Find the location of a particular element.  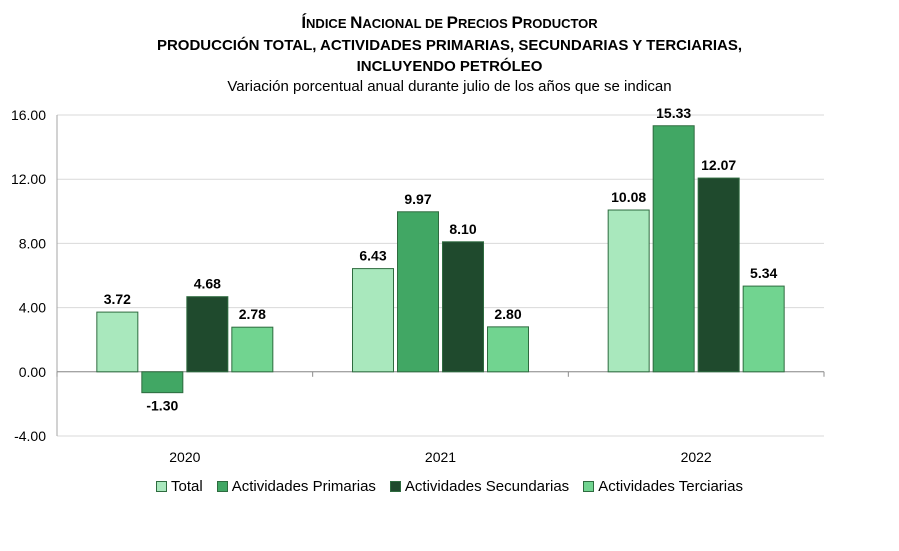

data-label: 2.78 is located at coordinates (252, 314).